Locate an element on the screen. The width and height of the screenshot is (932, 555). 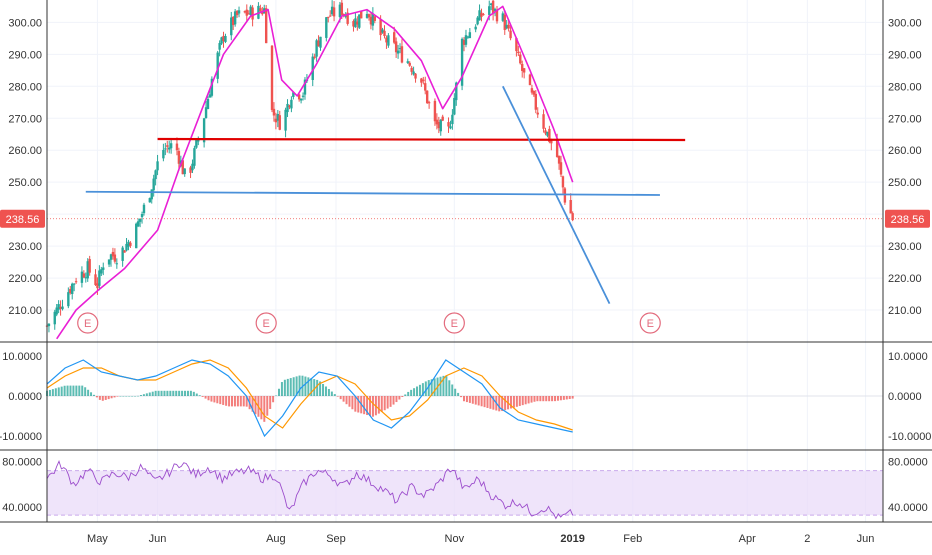
rsi-band is located at coordinates (465, 493).